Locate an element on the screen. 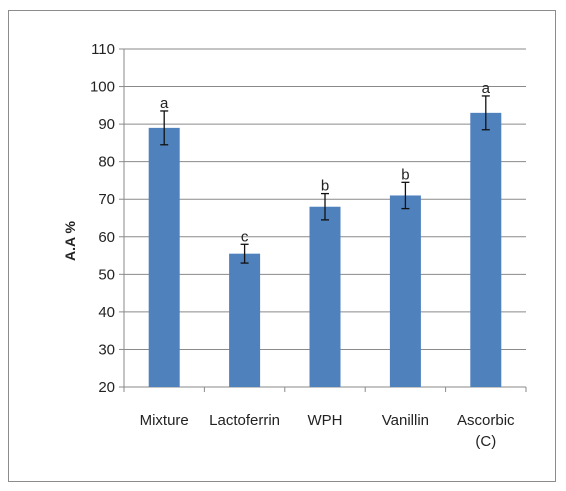 This screenshot has width=566, height=491. x-category-label: Mixture is located at coordinates (164, 420).